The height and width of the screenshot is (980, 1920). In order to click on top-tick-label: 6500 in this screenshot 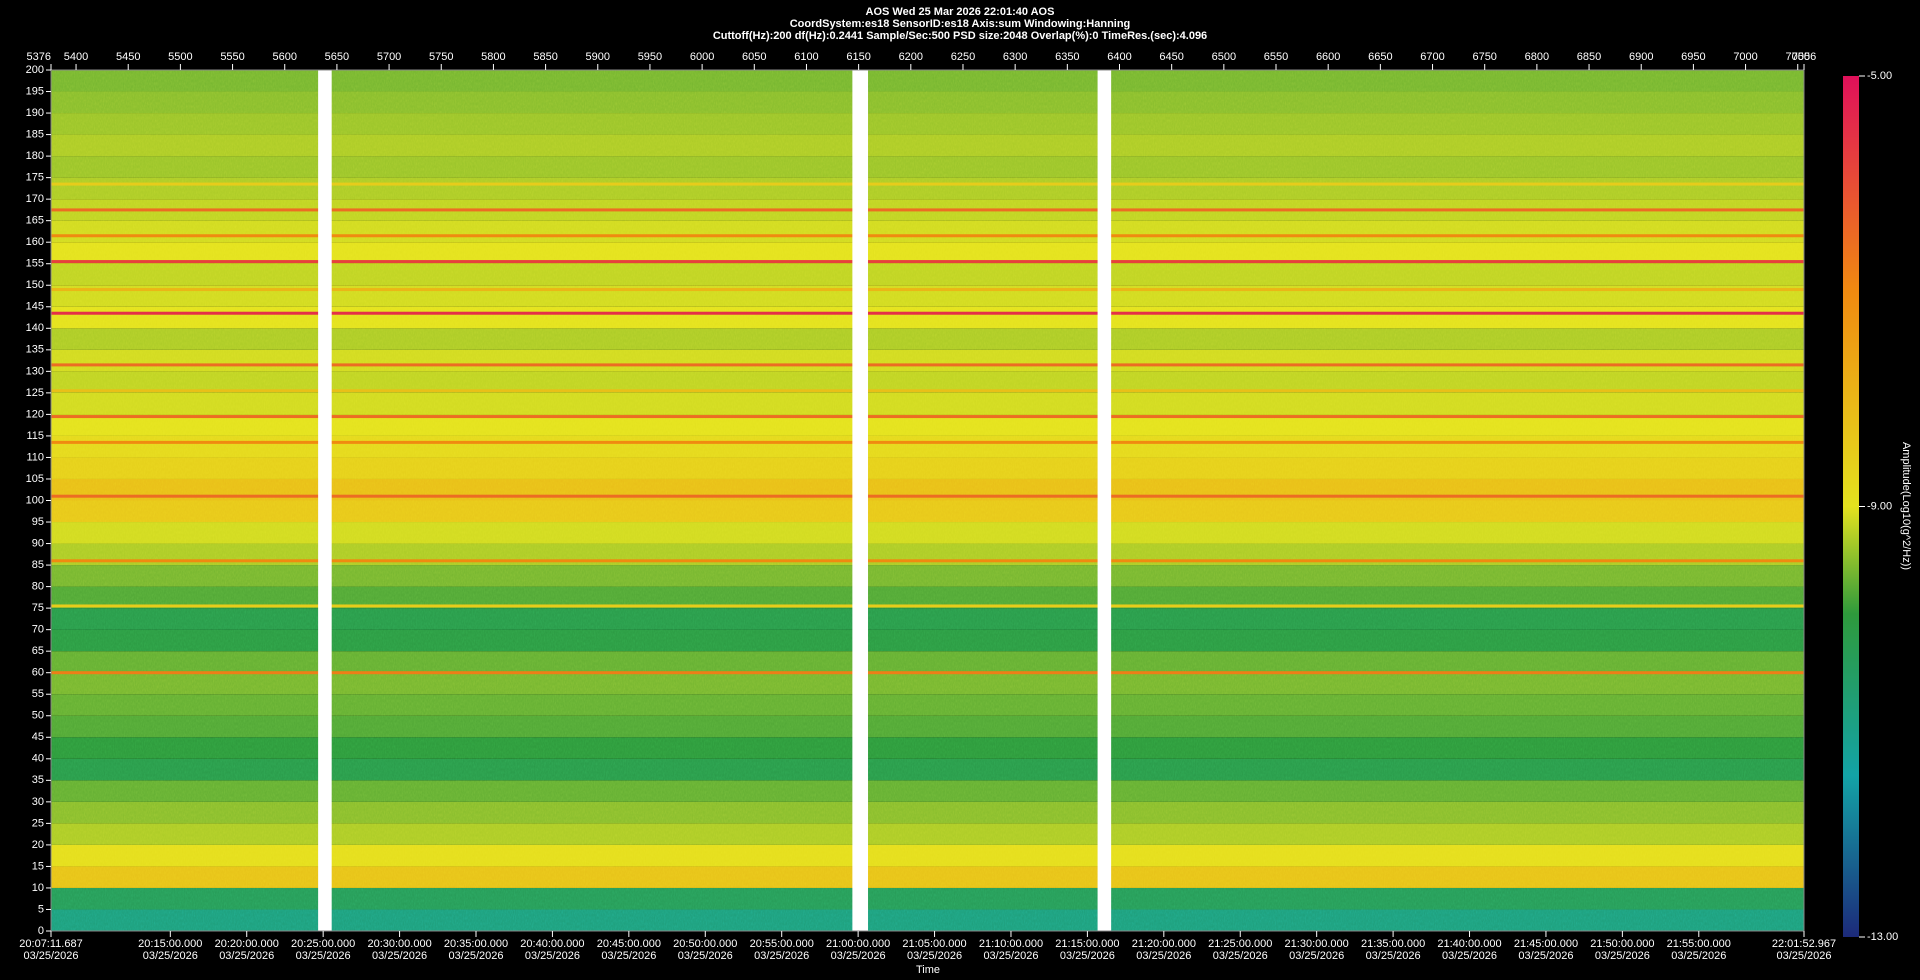, I will do `click(1224, 57)`.